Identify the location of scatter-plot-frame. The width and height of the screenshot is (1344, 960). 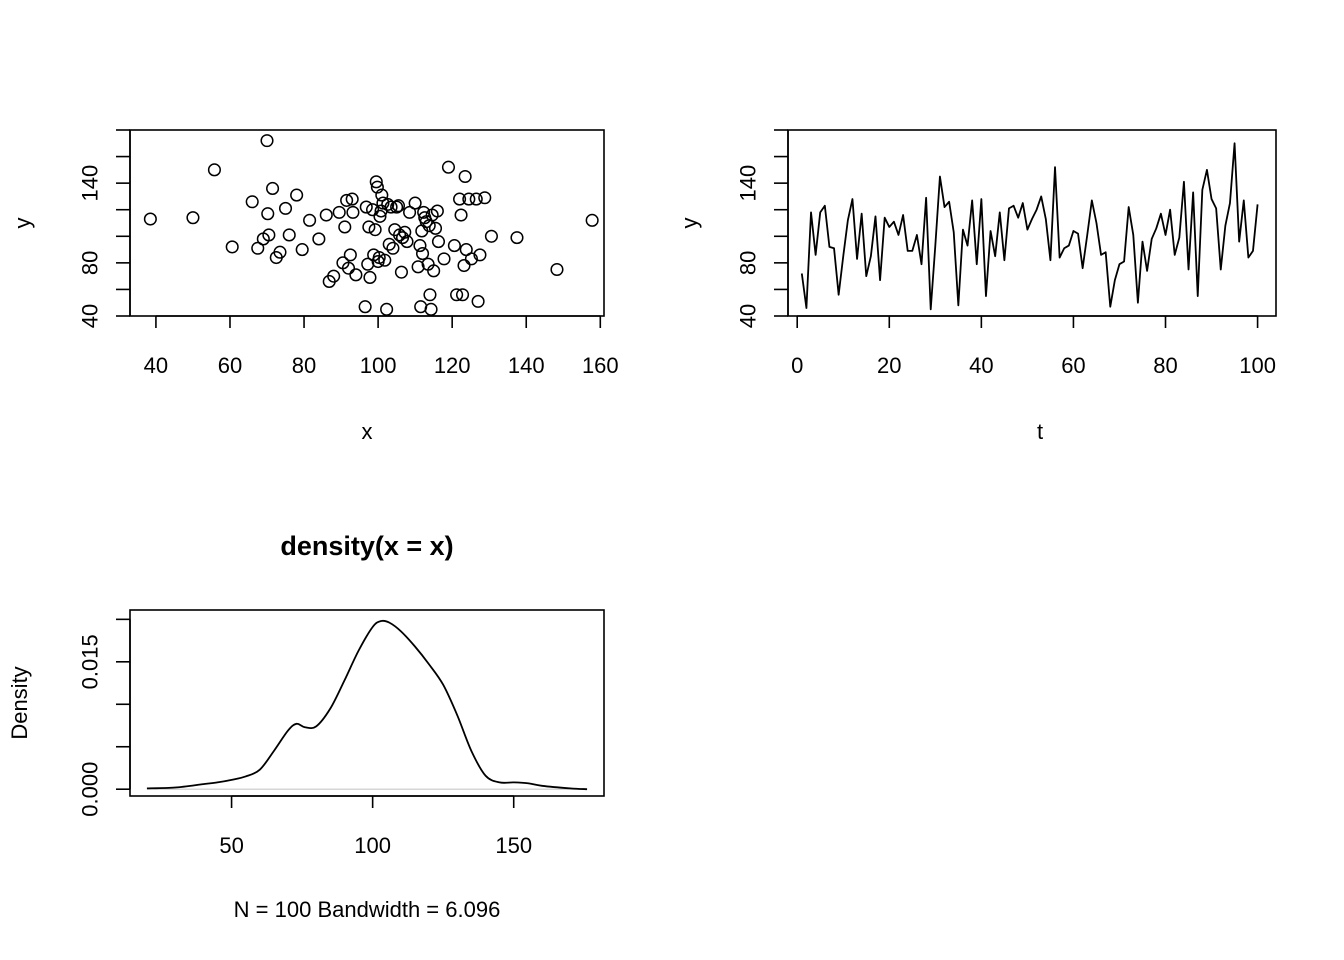
(367, 223).